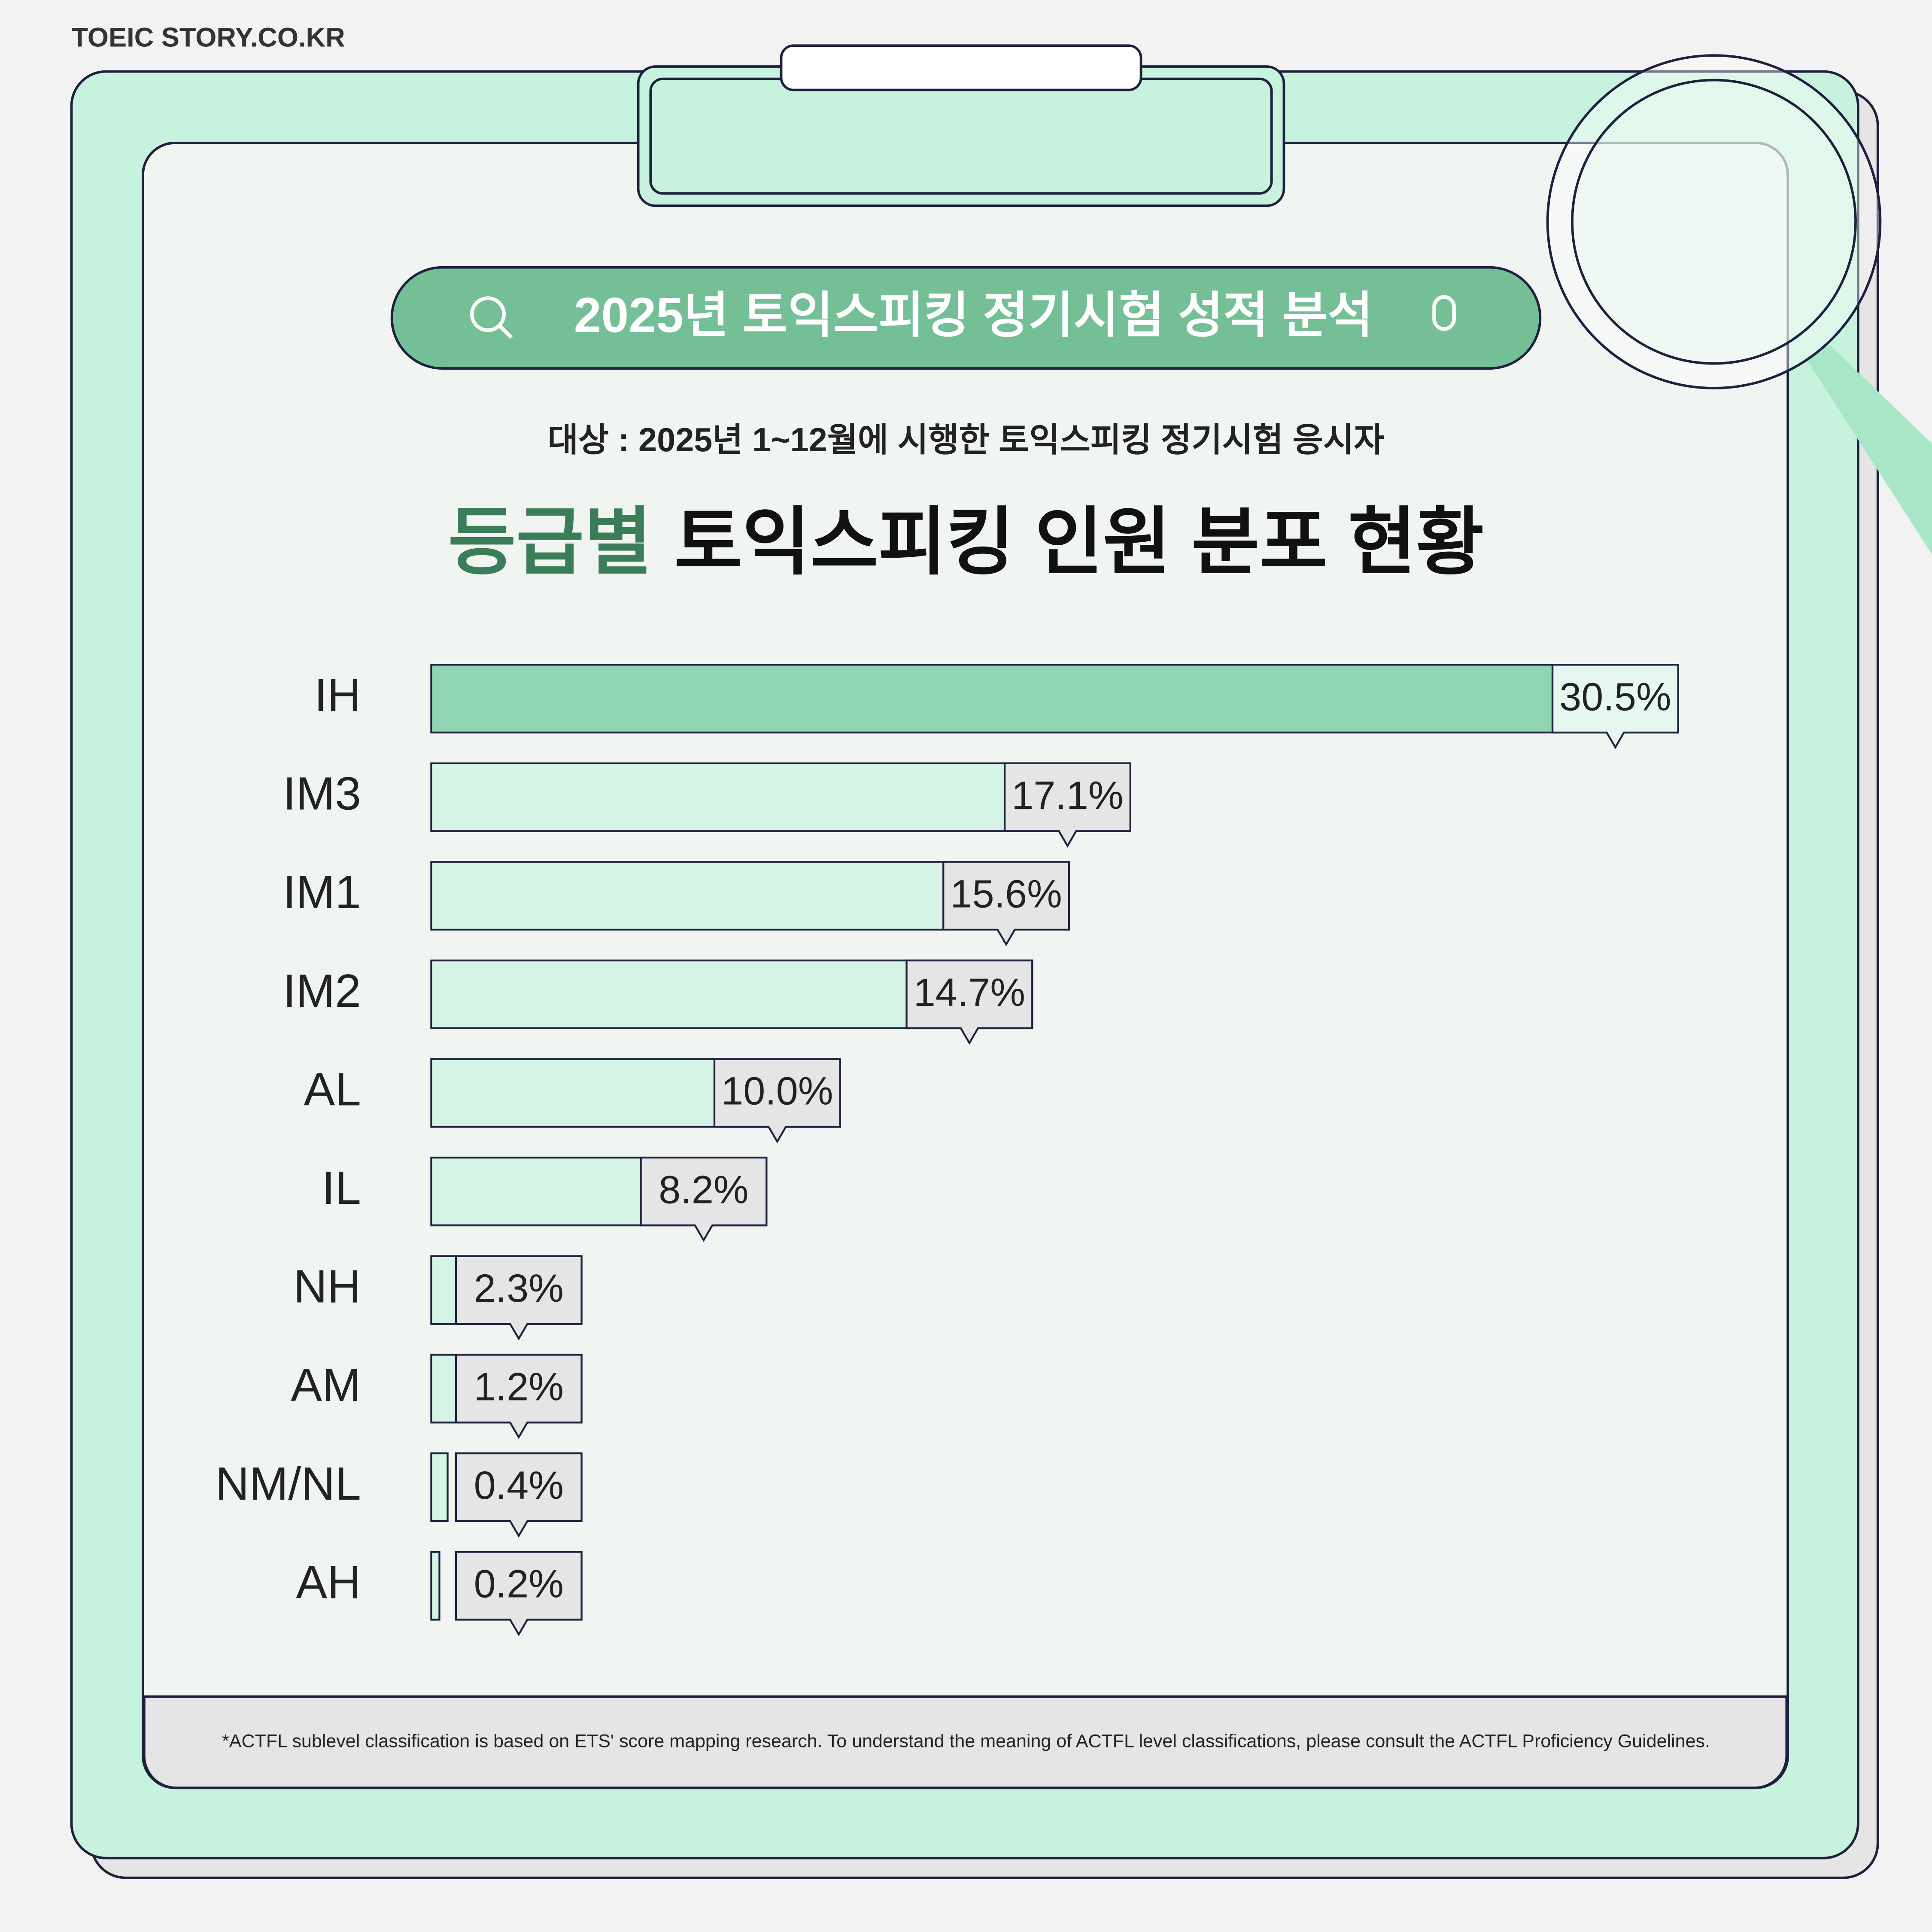  I want to click on category-label: IL, so click(342, 1188).